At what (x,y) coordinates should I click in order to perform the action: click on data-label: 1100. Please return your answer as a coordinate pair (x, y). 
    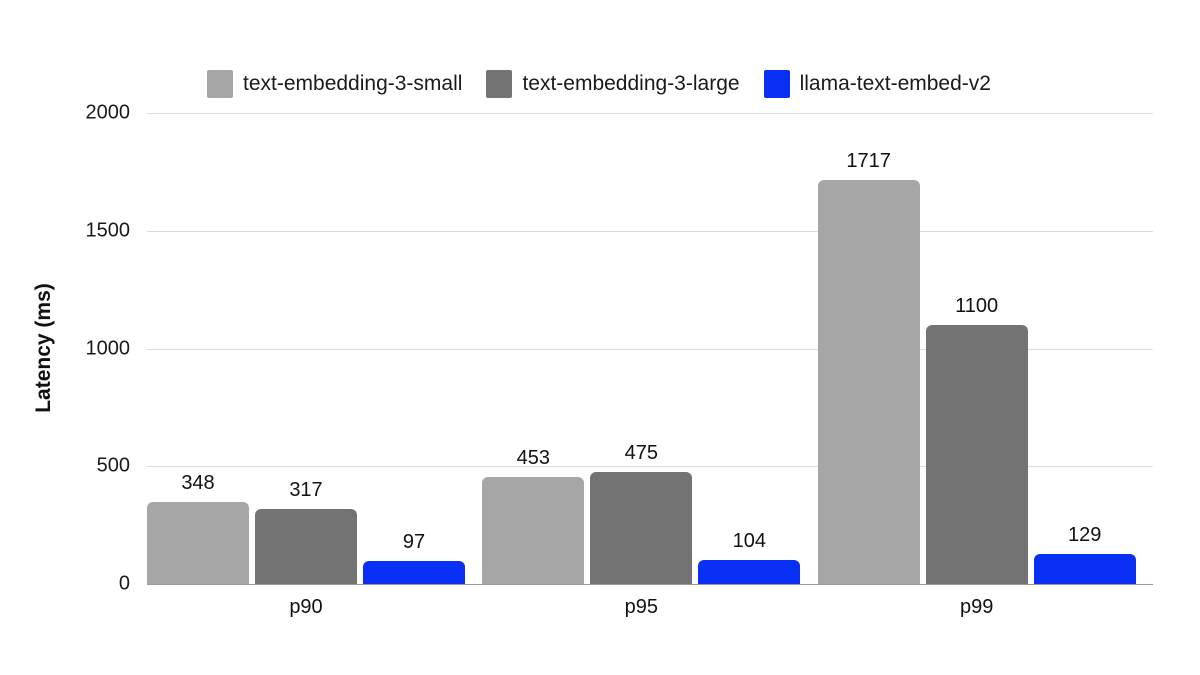
    Looking at the image, I should click on (977, 305).